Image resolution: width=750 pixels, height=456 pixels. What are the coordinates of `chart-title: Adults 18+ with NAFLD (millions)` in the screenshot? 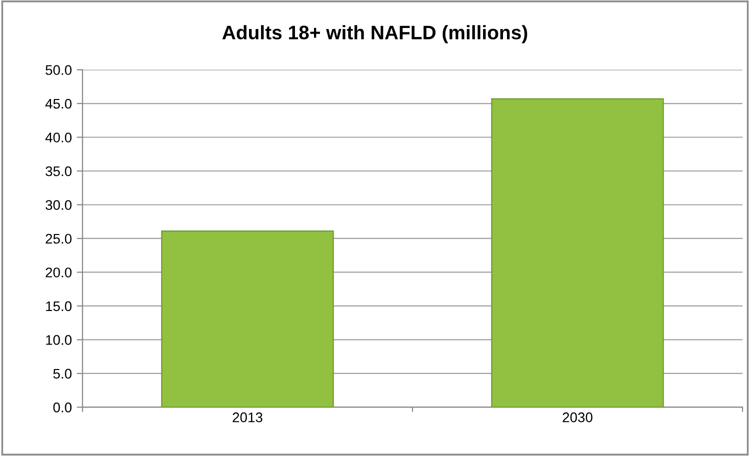 It's located at (375, 34).